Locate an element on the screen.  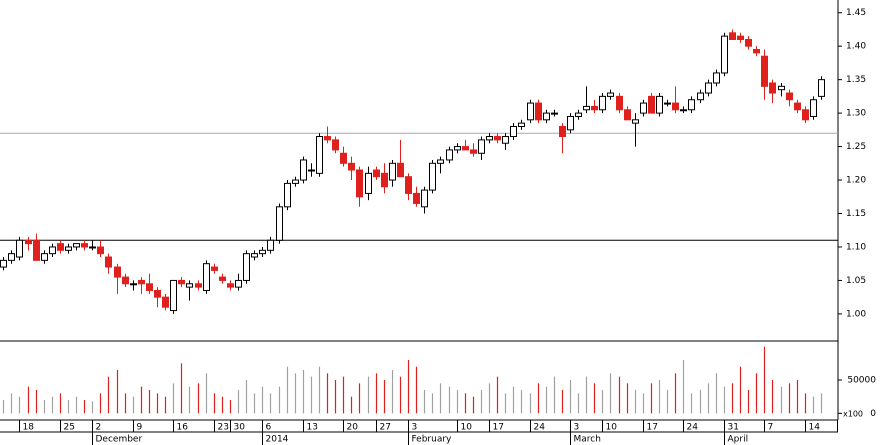
x-tick-label: 9 is located at coordinates (140, 428).